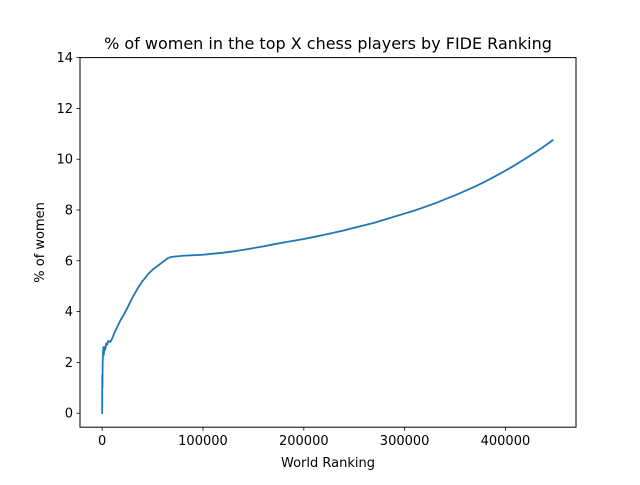 Image resolution: width=640 pixels, height=485 pixels. What do you see at coordinates (69, 261) in the screenshot?
I see `y-tick-label: 6` at bounding box center [69, 261].